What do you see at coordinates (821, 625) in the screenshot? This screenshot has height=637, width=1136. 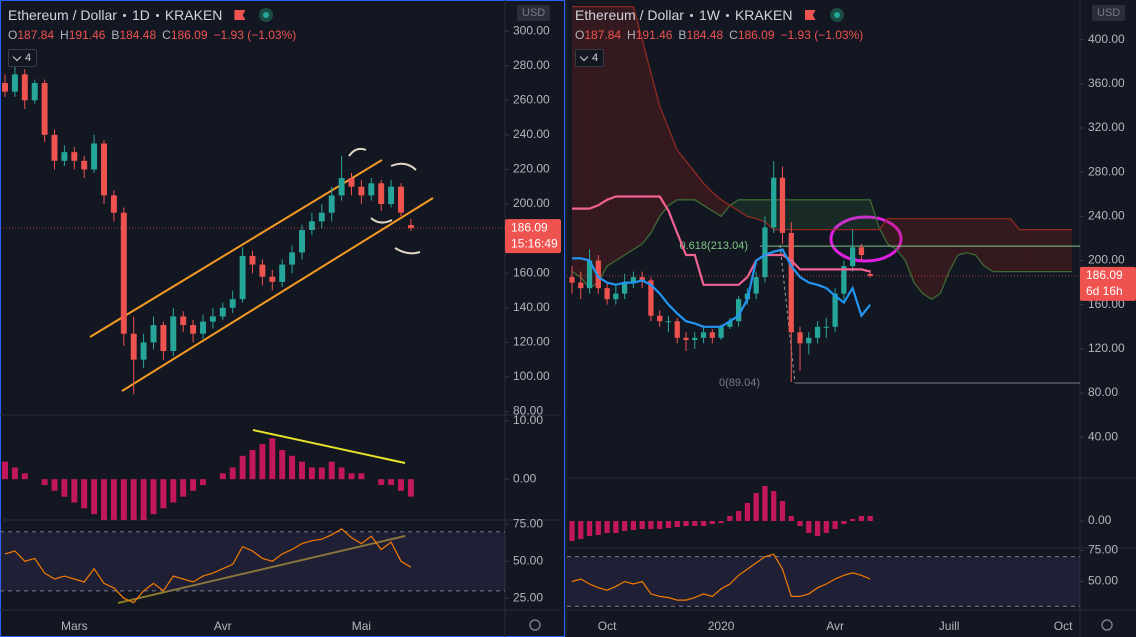 I see `settings-icons` at bounding box center [821, 625].